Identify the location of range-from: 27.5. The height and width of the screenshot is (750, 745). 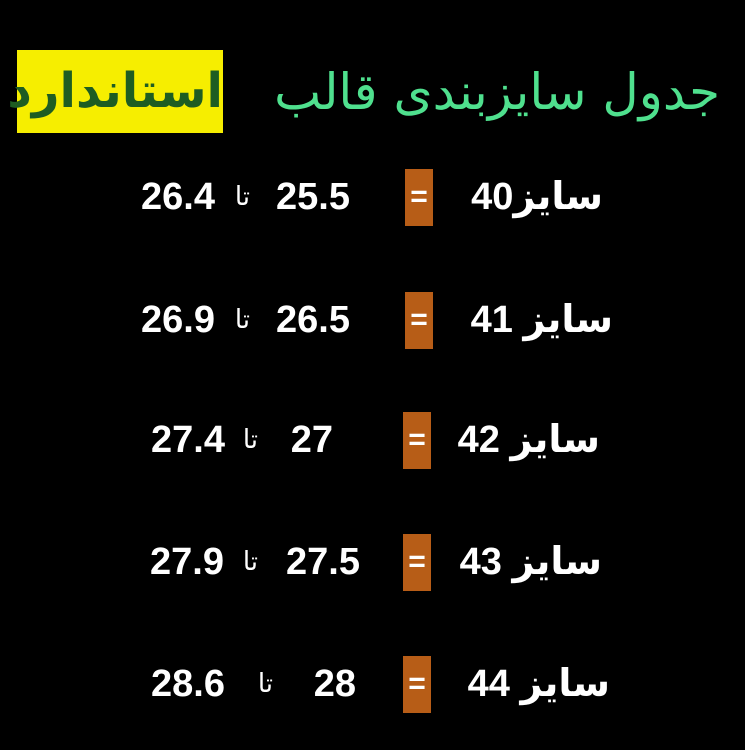
(323, 562).